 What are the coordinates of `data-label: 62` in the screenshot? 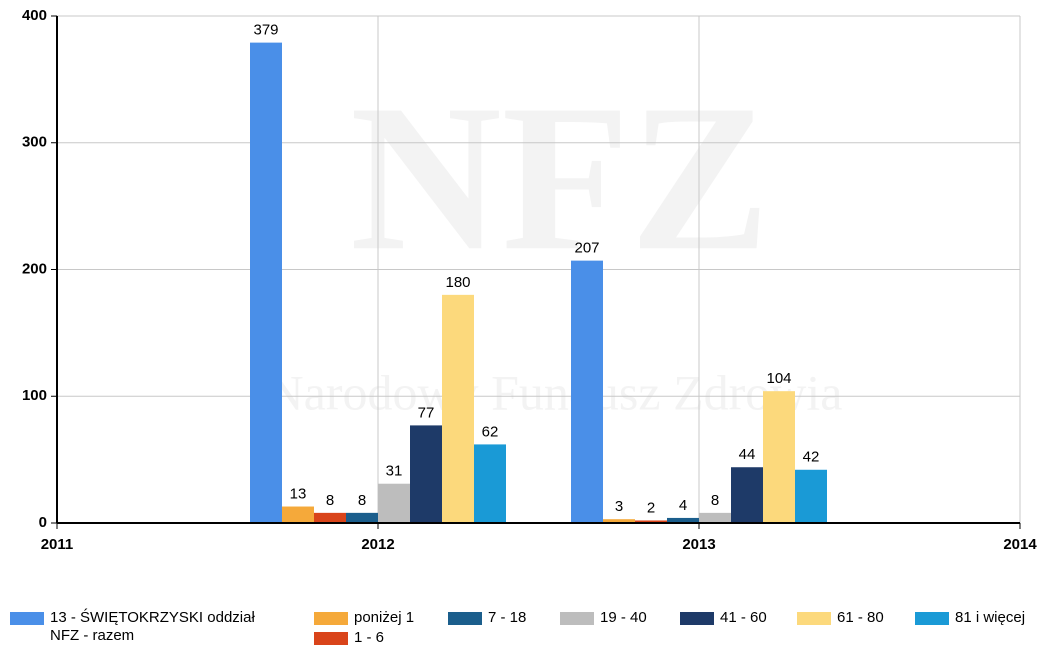 It's located at (490, 431).